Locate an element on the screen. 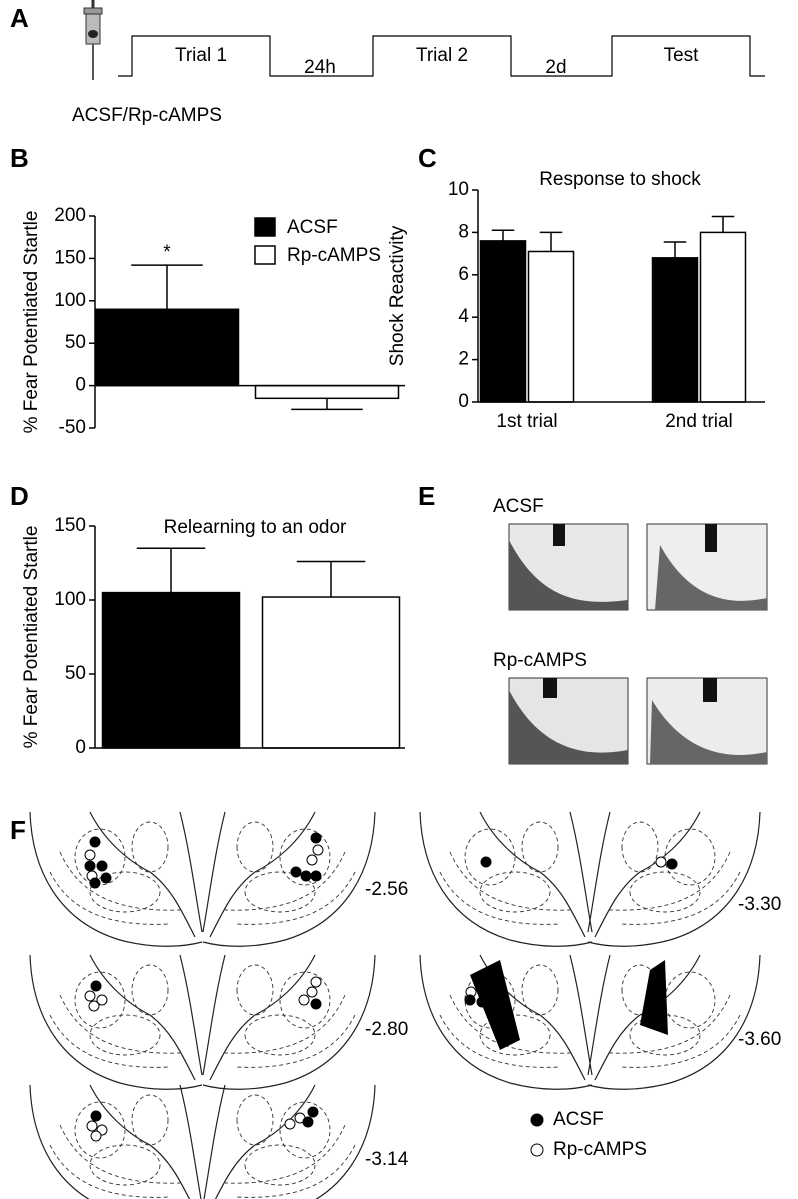 This screenshot has width=798, height=1199. atlas-level: -3.60 is located at coordinates (759, 1039).